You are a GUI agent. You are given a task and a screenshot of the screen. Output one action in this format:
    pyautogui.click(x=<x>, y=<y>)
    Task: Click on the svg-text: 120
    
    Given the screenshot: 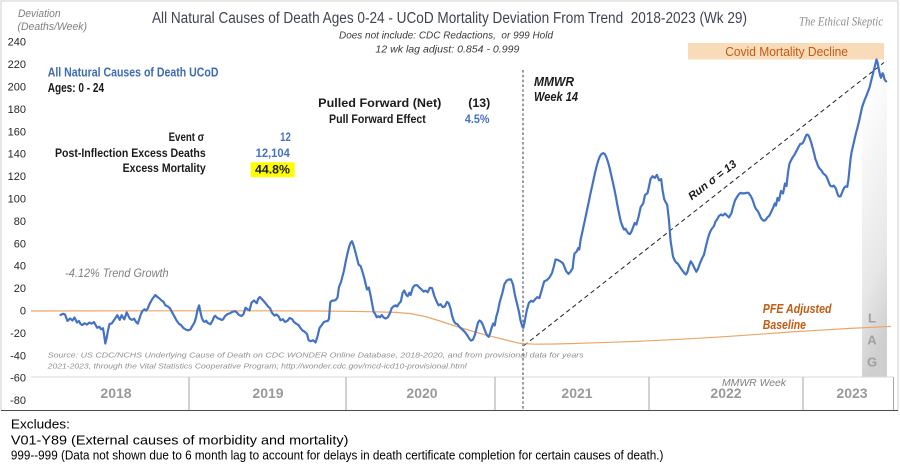 What is the action you would take?
    pyautogui.click(x=17, y=177)
    